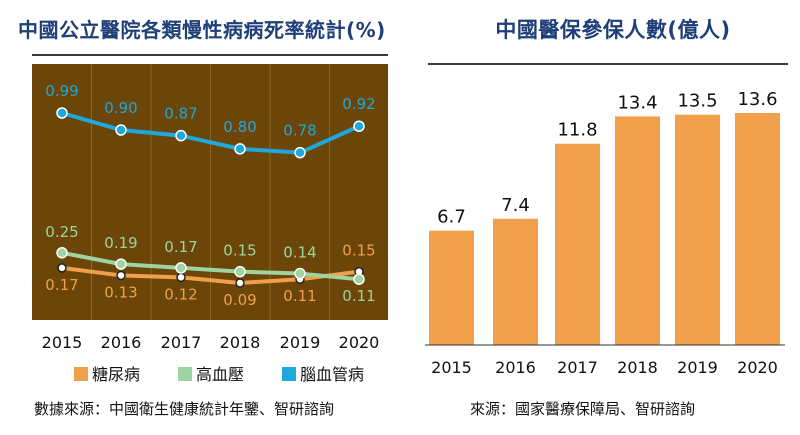  Describe the element at coordinates (583, 409) in the screenshot. I see `bar-chart-source: 來源：國家醫療保障局、智研諮詢` at that location.